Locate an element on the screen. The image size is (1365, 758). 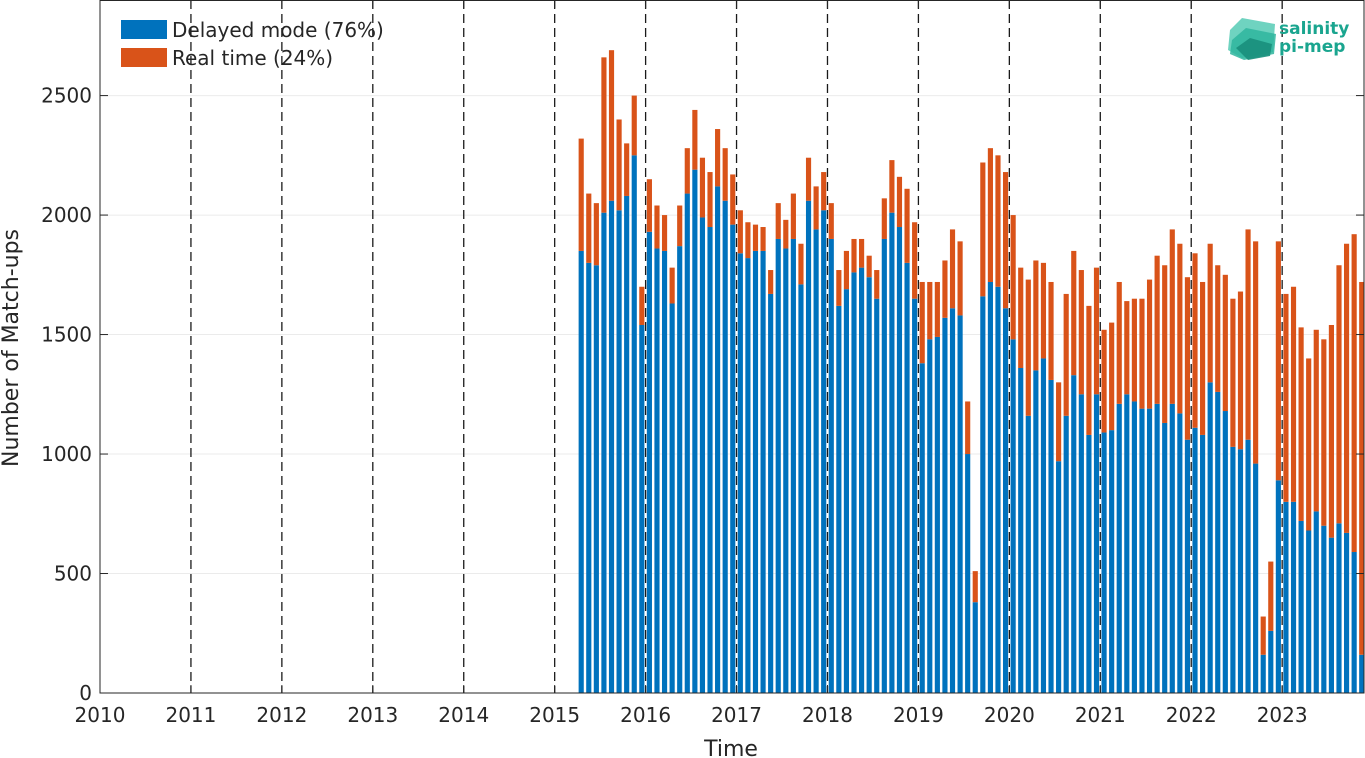
x-tick-label: 2017 is located at coordinates (736, 715).